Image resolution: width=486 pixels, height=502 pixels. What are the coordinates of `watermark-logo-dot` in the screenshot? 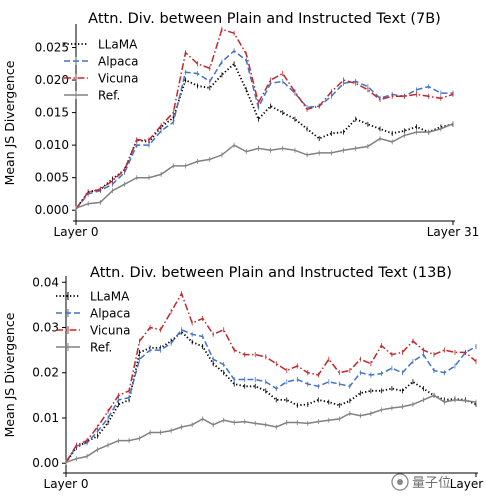 It's located at (400, 482).